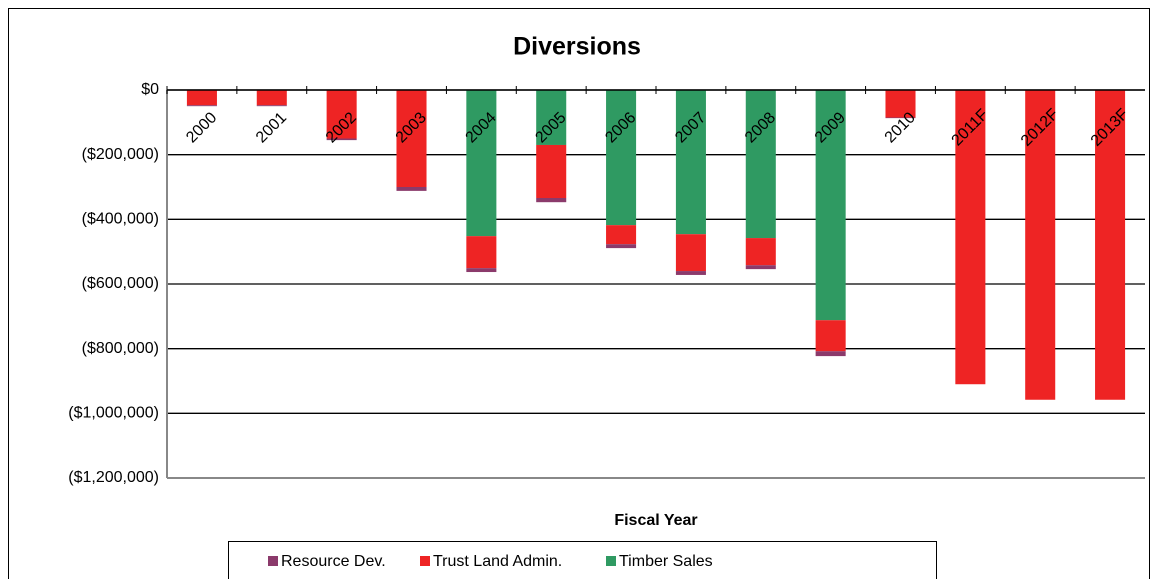 This screenshot has height=579, width=1153. What do you see at coordinates (333, 561) in the screenshot?
I see `legend-label: Resource Dev.` at bounding box center [333, 561].